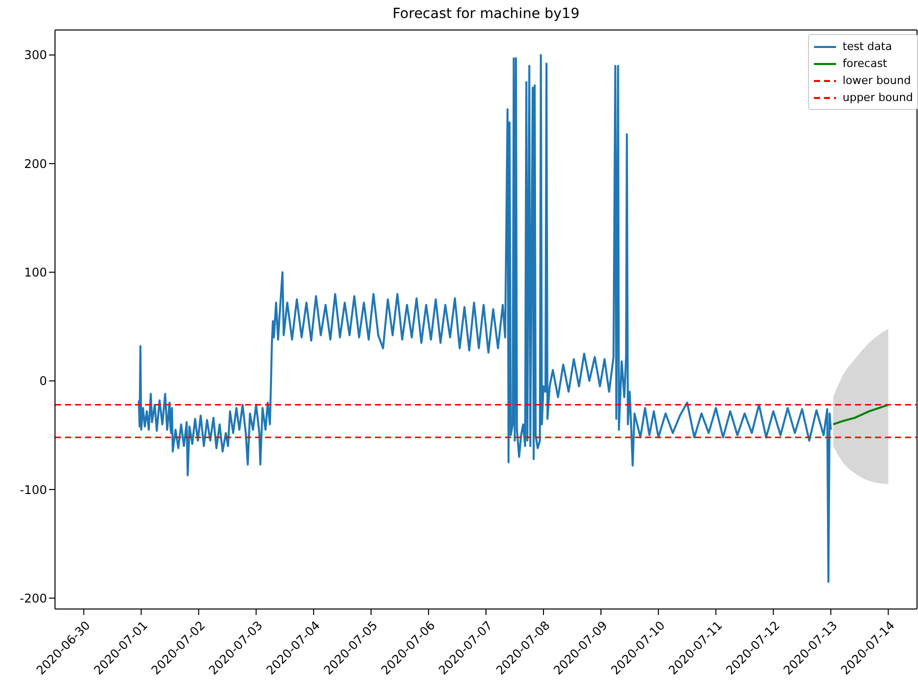  What do you see at coordinates (35, 273) in the screenshot?
I see `y-tick-label: 100` at bounding box center [35, 273].